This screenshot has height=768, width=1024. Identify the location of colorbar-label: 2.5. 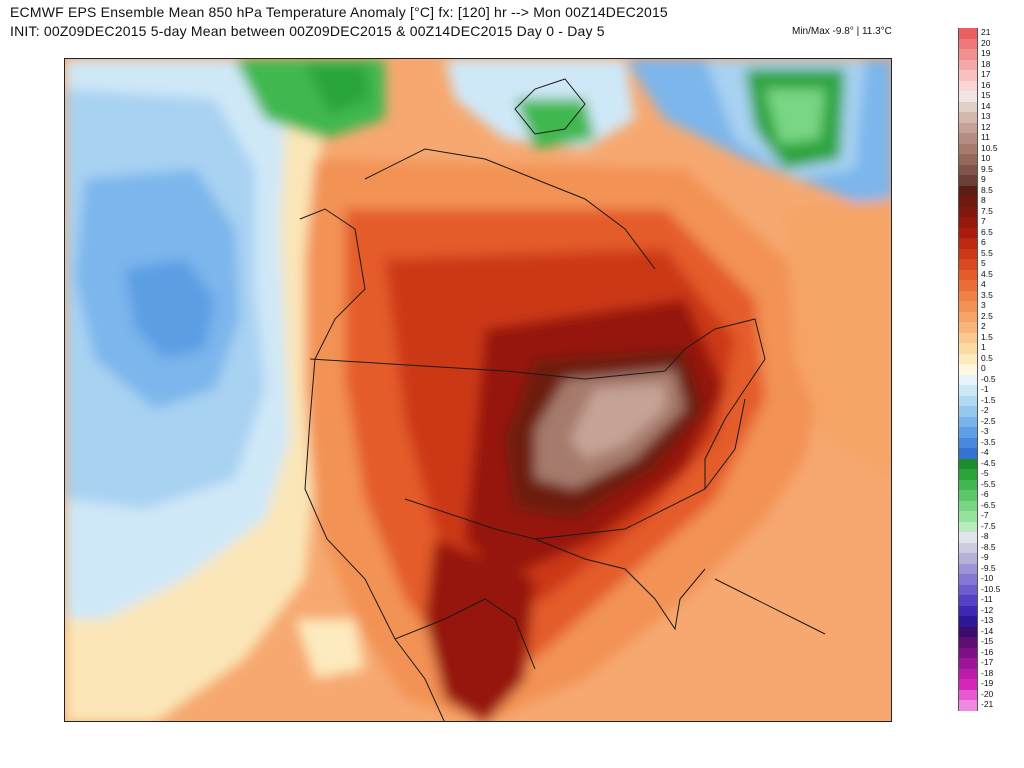
(987, 315).